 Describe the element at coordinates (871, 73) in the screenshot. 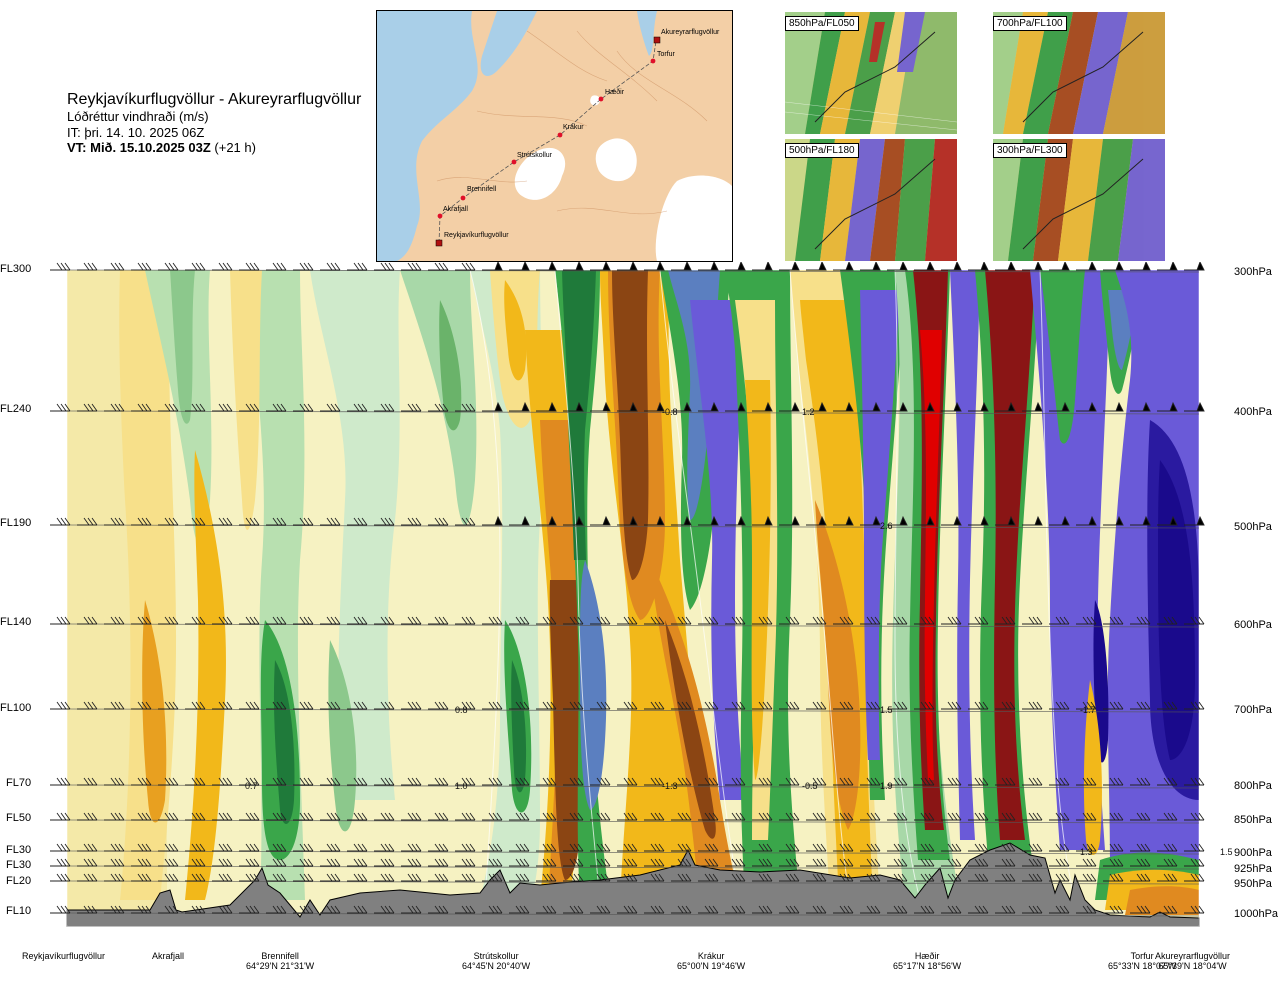

I see `minimap-850: 850hPa/FL050` at that location.